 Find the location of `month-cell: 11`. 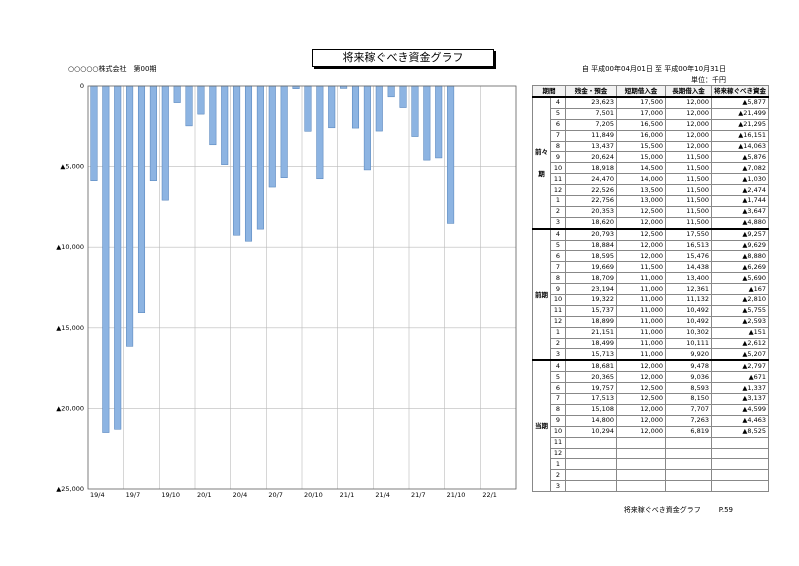

month-cell: 11 is located at coordinates (558, 179).